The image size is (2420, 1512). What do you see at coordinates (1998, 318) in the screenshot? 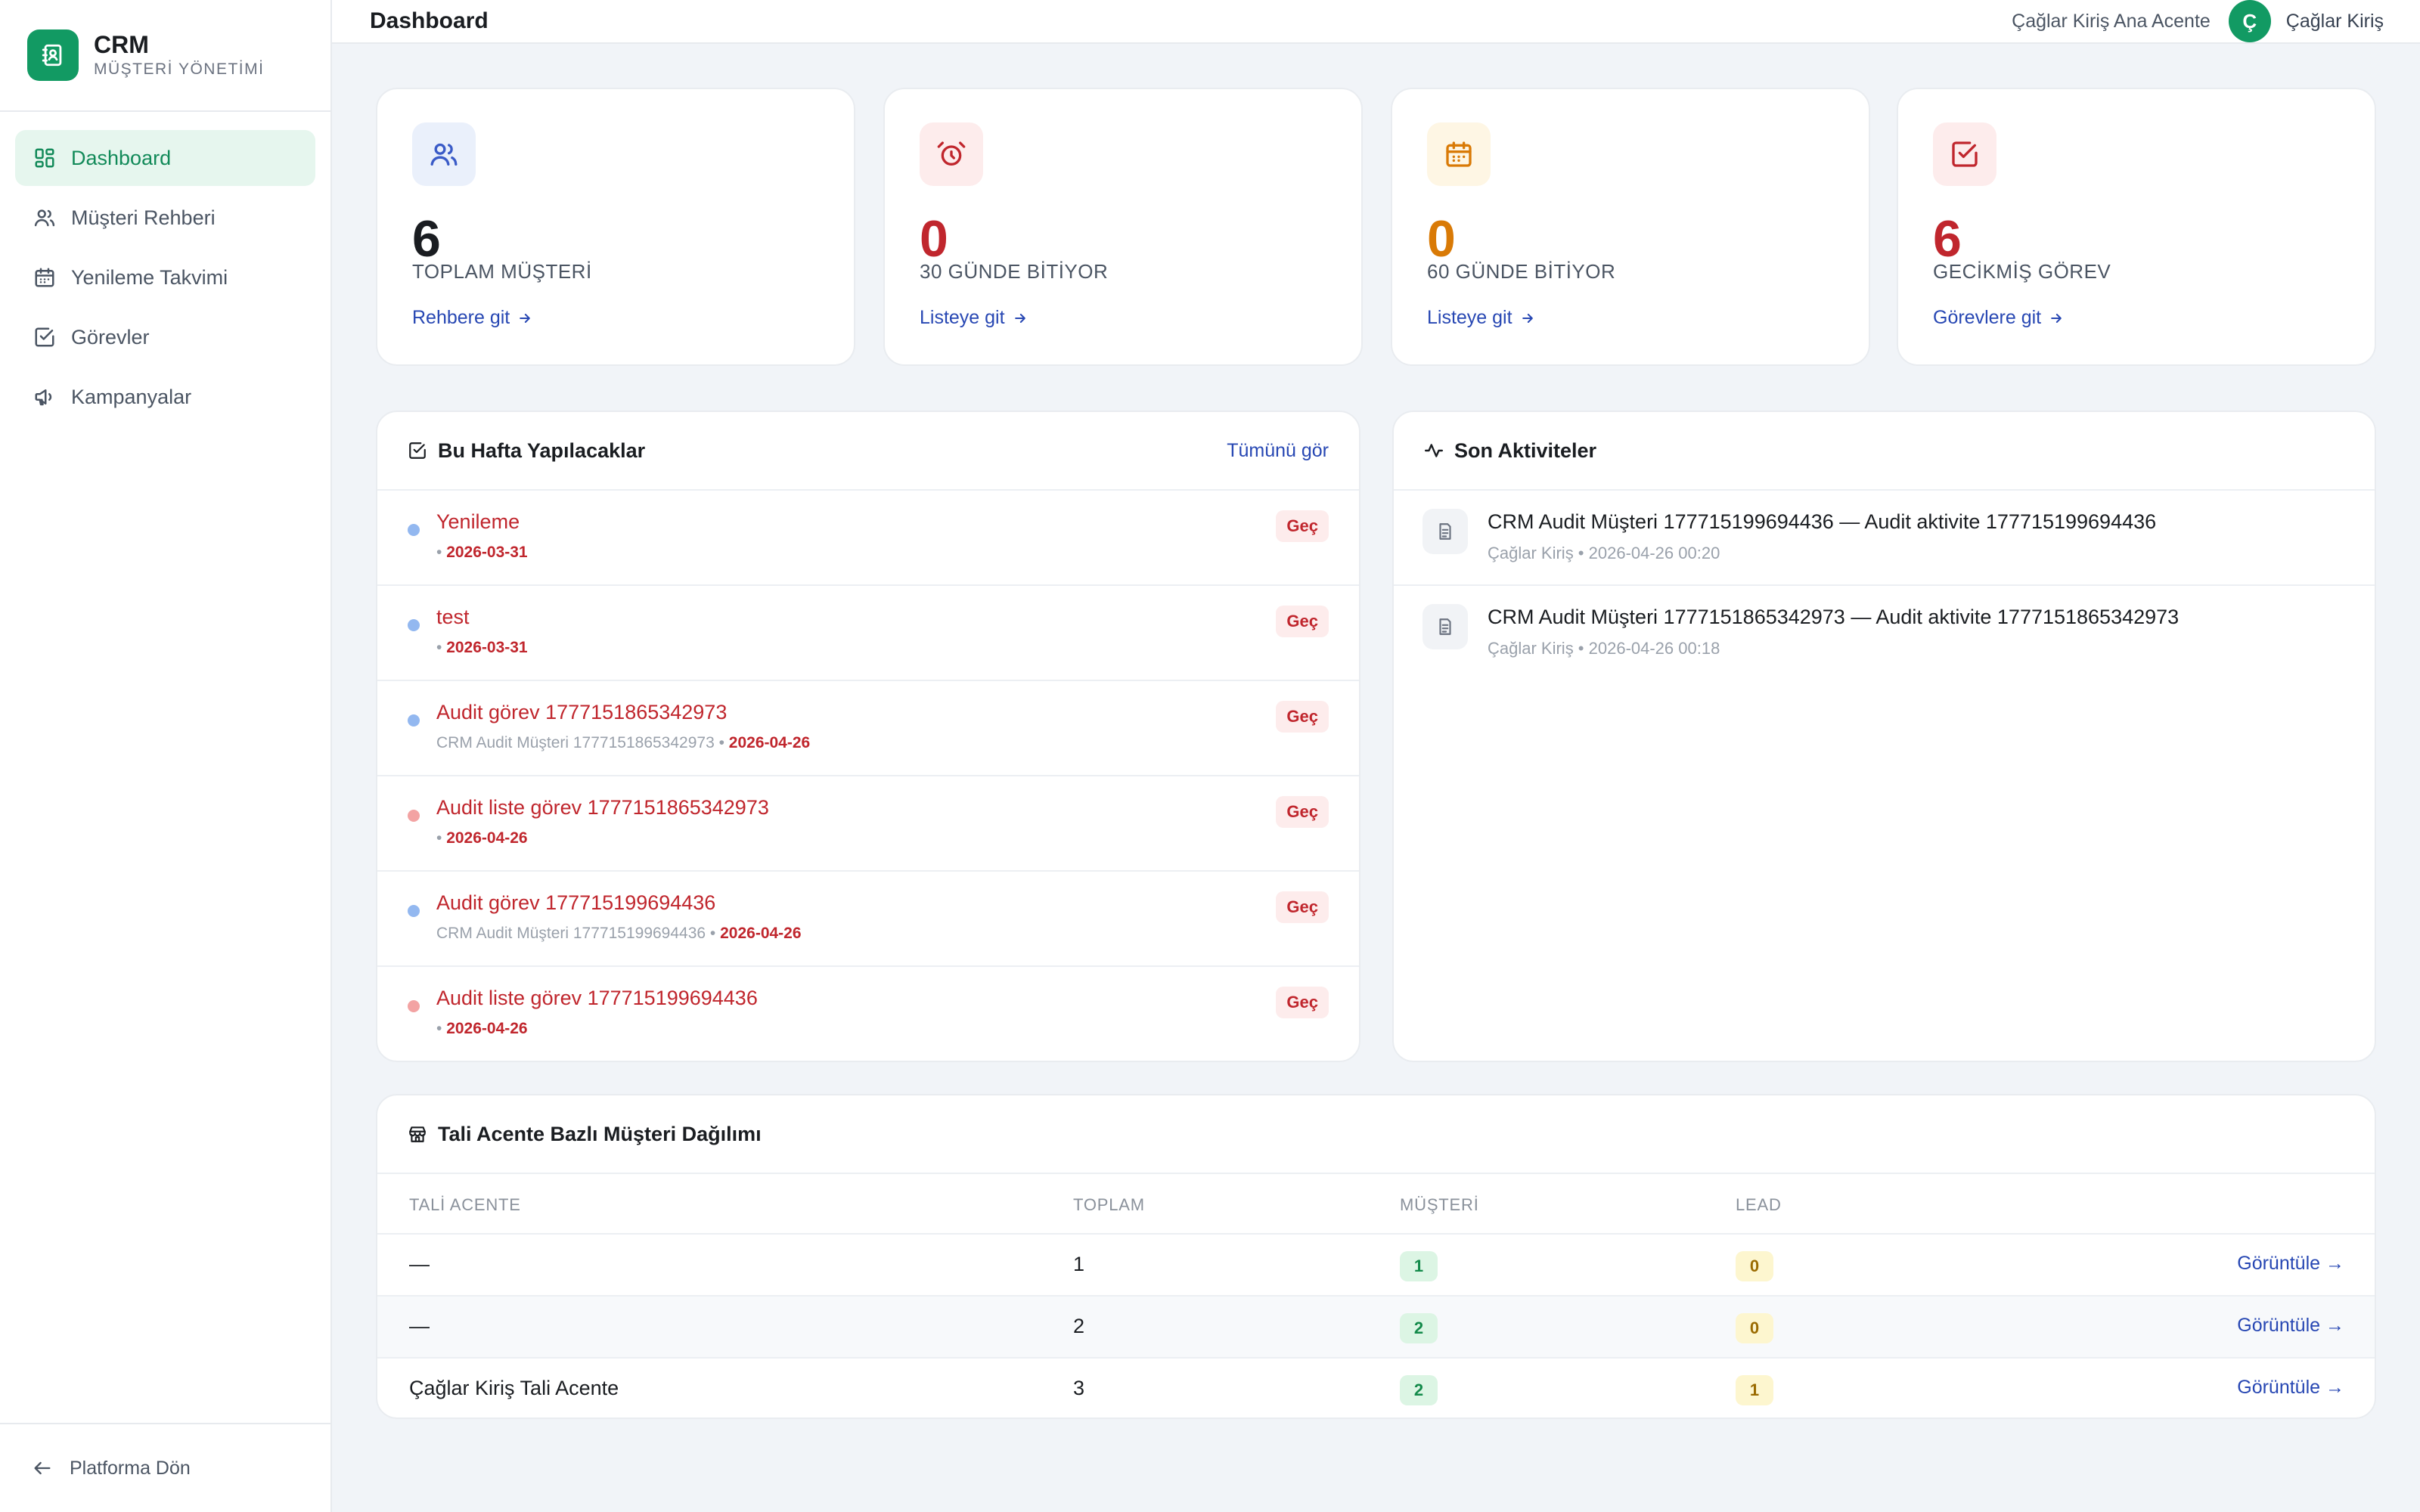
I see `stat-link: Görevlere git` at bounding box center [1998, 318].